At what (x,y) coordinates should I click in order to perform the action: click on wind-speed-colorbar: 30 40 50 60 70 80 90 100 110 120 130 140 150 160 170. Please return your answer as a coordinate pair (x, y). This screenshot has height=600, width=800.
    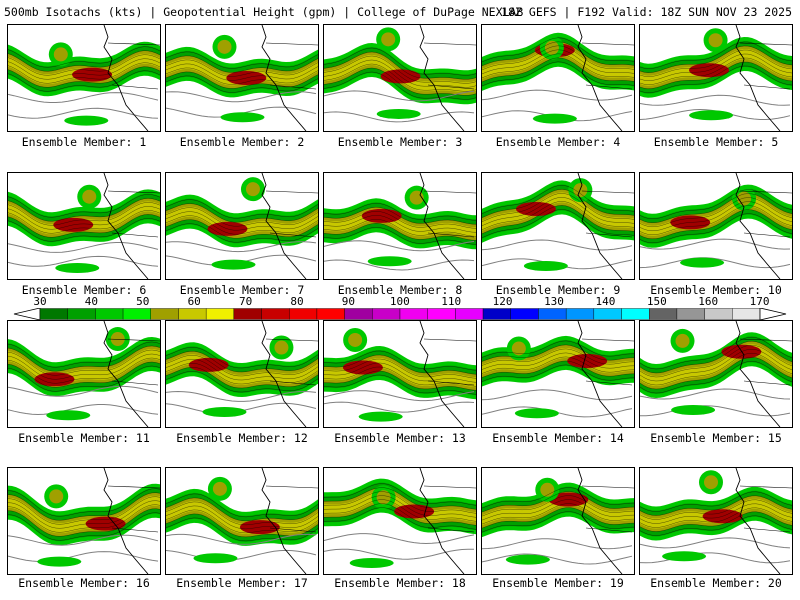
    Looking at the image, I should click on (400, 308).